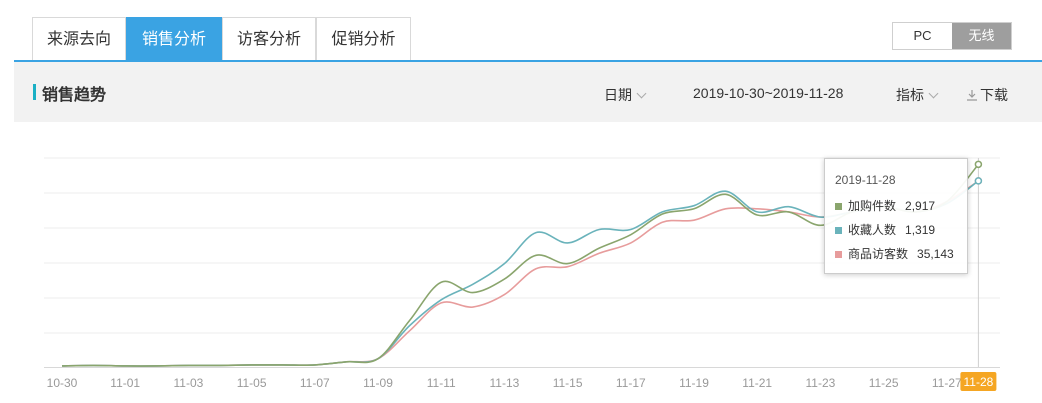  What do you see at coordinates (901, 208) in the screenshot?
I see `tooltip-row: 加购件数 2,917` at bounding box center [901, 208].